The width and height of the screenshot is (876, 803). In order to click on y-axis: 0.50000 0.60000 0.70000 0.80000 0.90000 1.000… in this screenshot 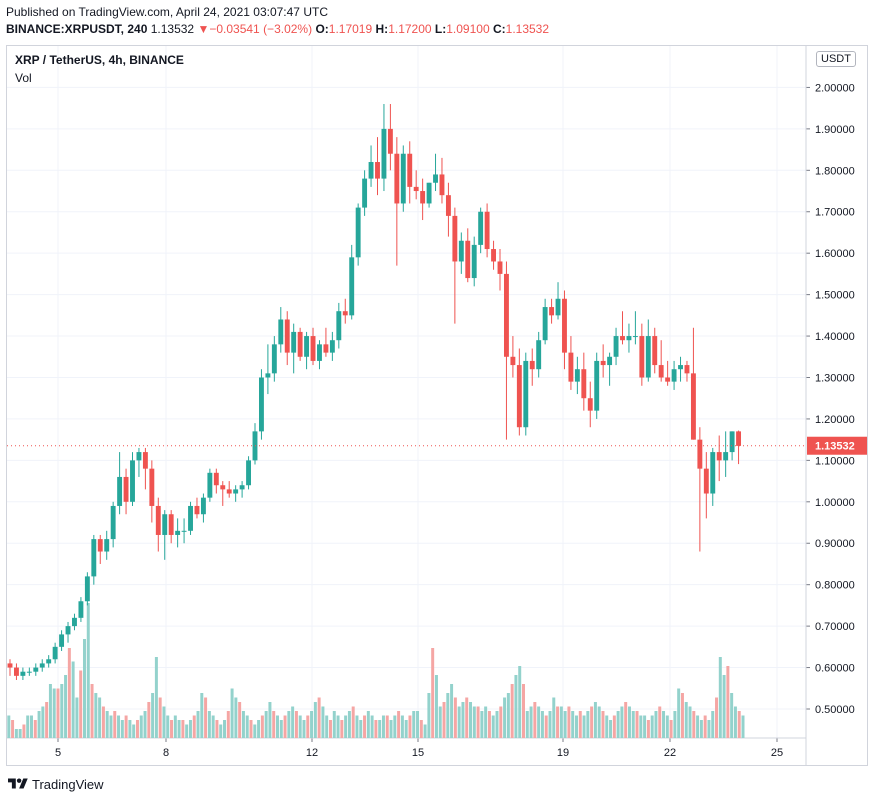, I will do `click(830, 399)`.